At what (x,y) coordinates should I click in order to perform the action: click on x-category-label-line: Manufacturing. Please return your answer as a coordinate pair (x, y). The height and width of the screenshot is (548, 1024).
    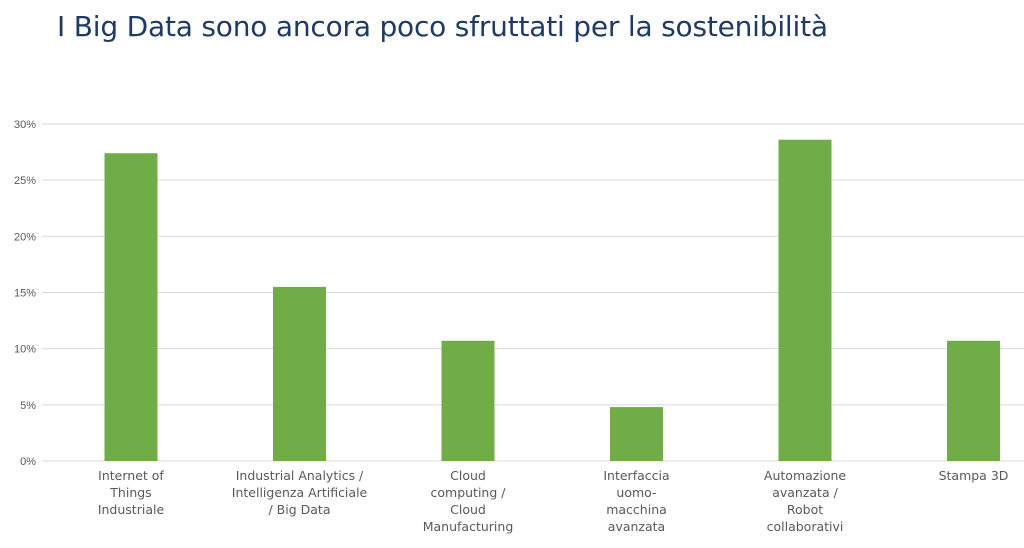
    Looking at the image, I should click on (468, 526).